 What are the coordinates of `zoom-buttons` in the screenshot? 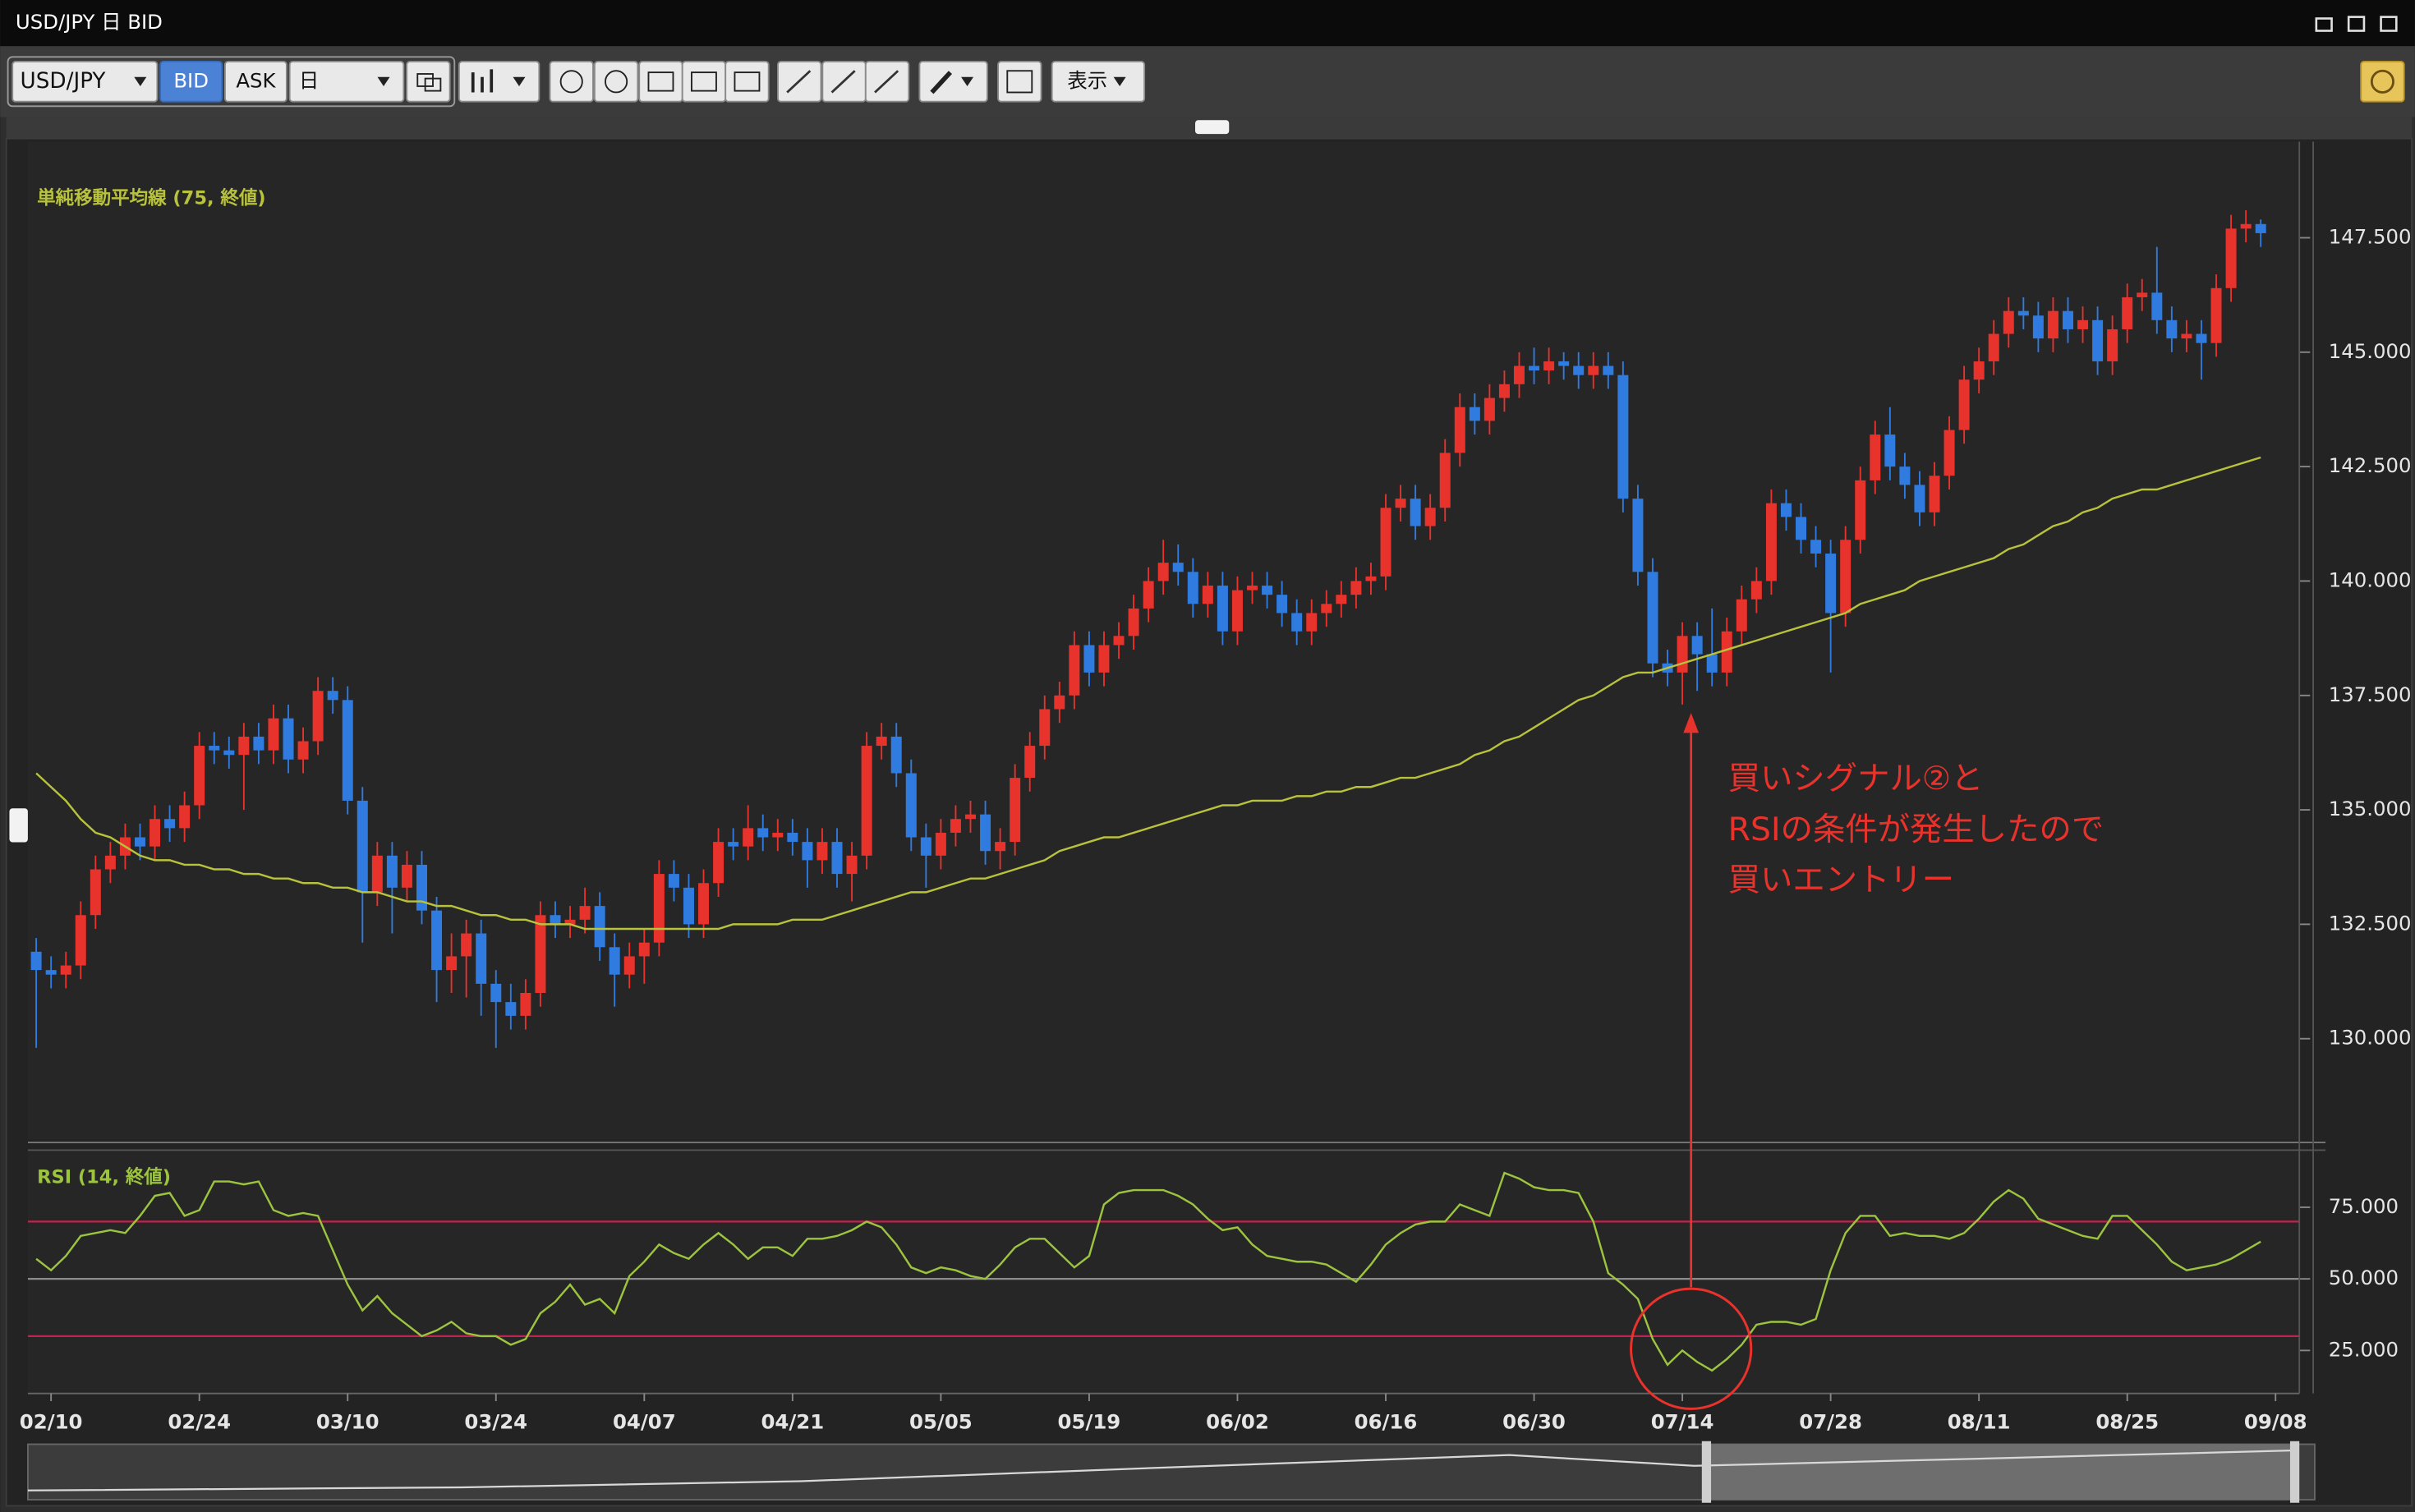 It's located at (659, 82).